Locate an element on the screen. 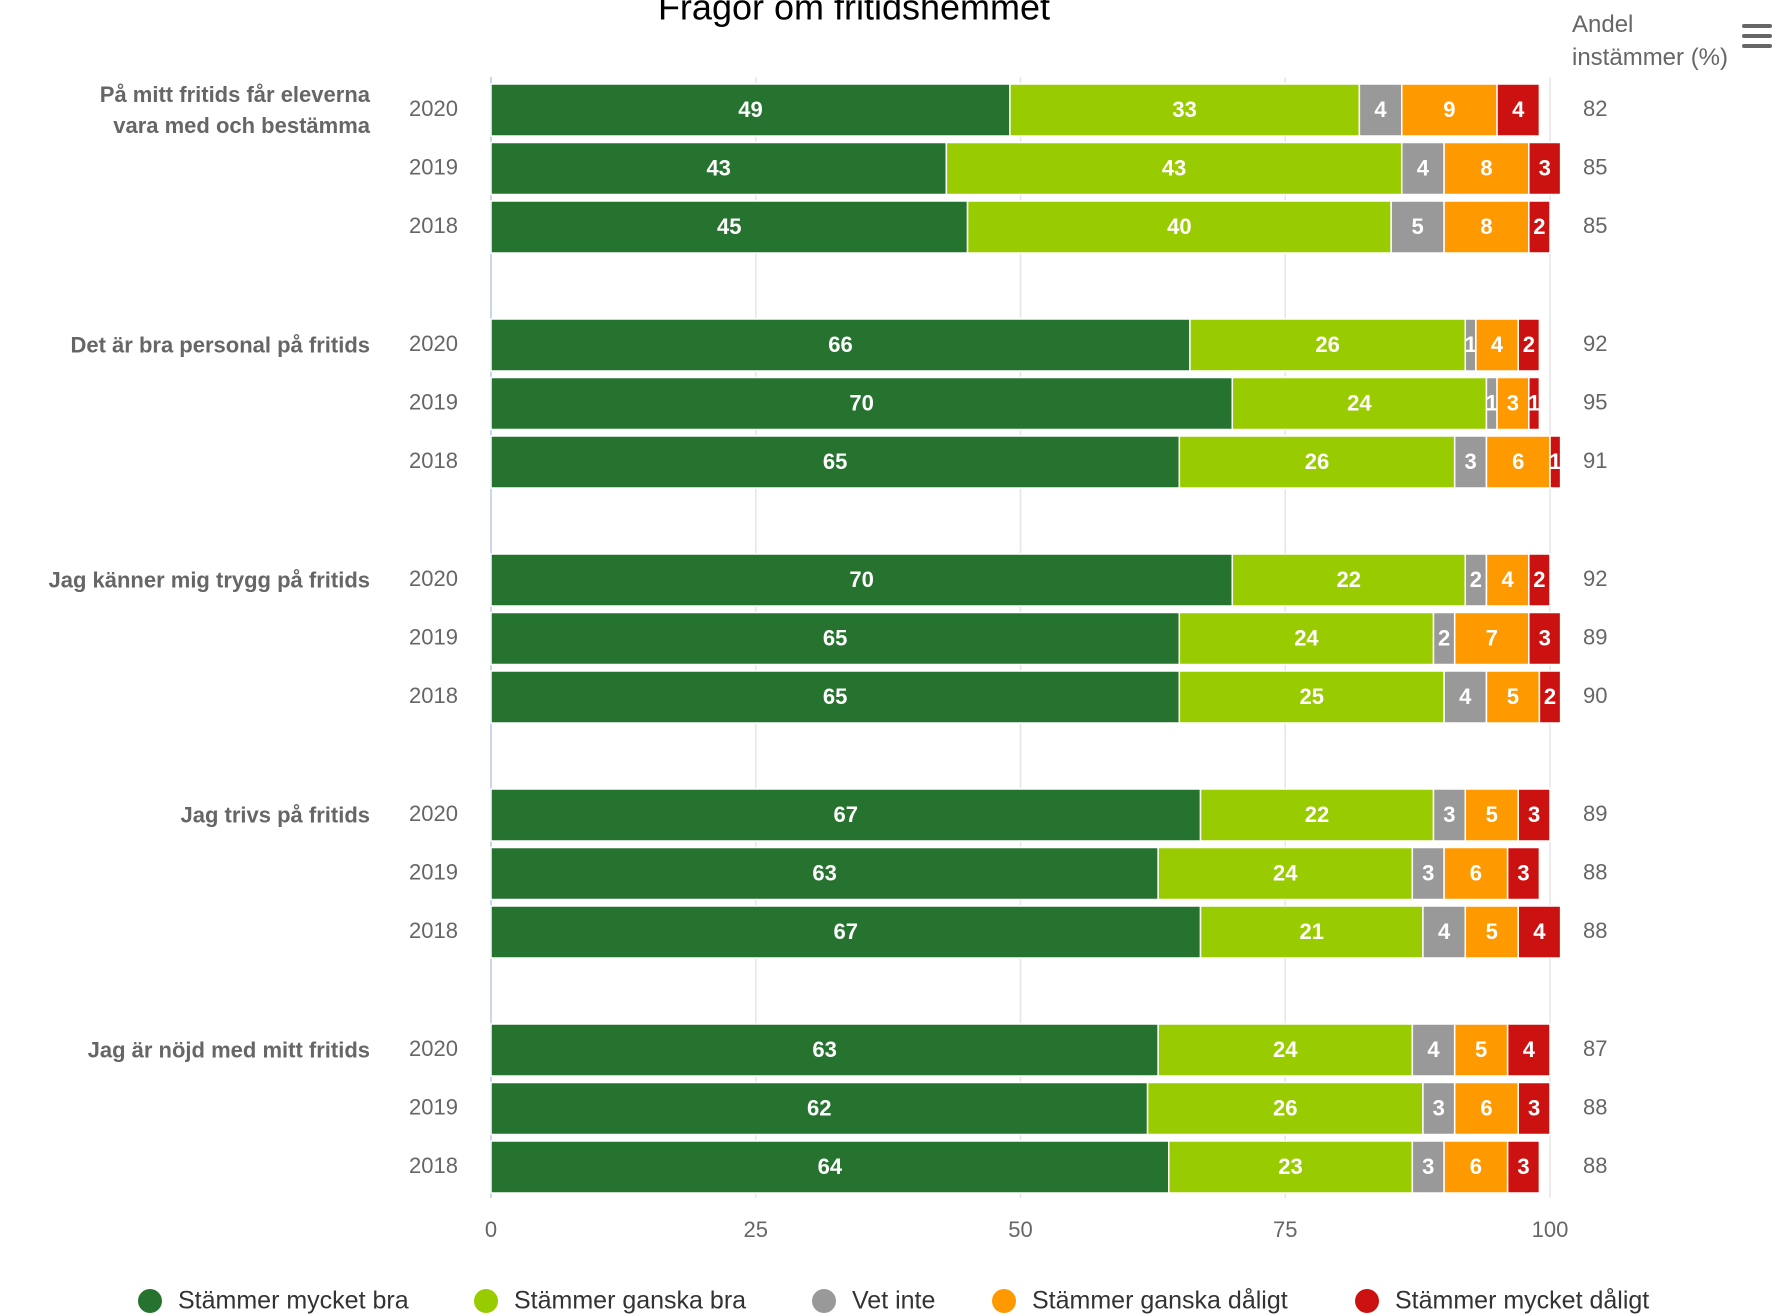 The image size is (1781, 1316). data-label: 22 is located at coordinates (1349, 579).